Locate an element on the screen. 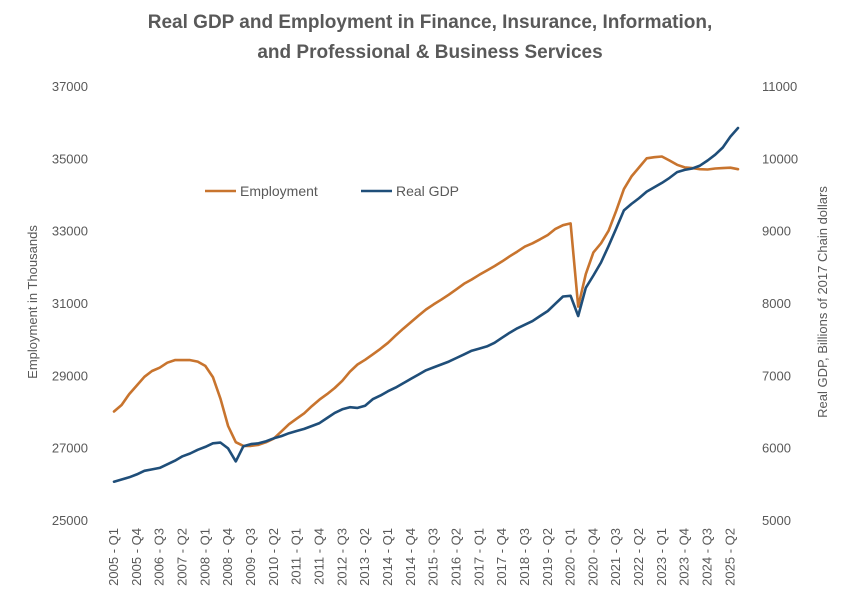 This screenshot has width=852, height=608. x-tick-label: 2011 - Q4 is located at coordinates (319, 556).